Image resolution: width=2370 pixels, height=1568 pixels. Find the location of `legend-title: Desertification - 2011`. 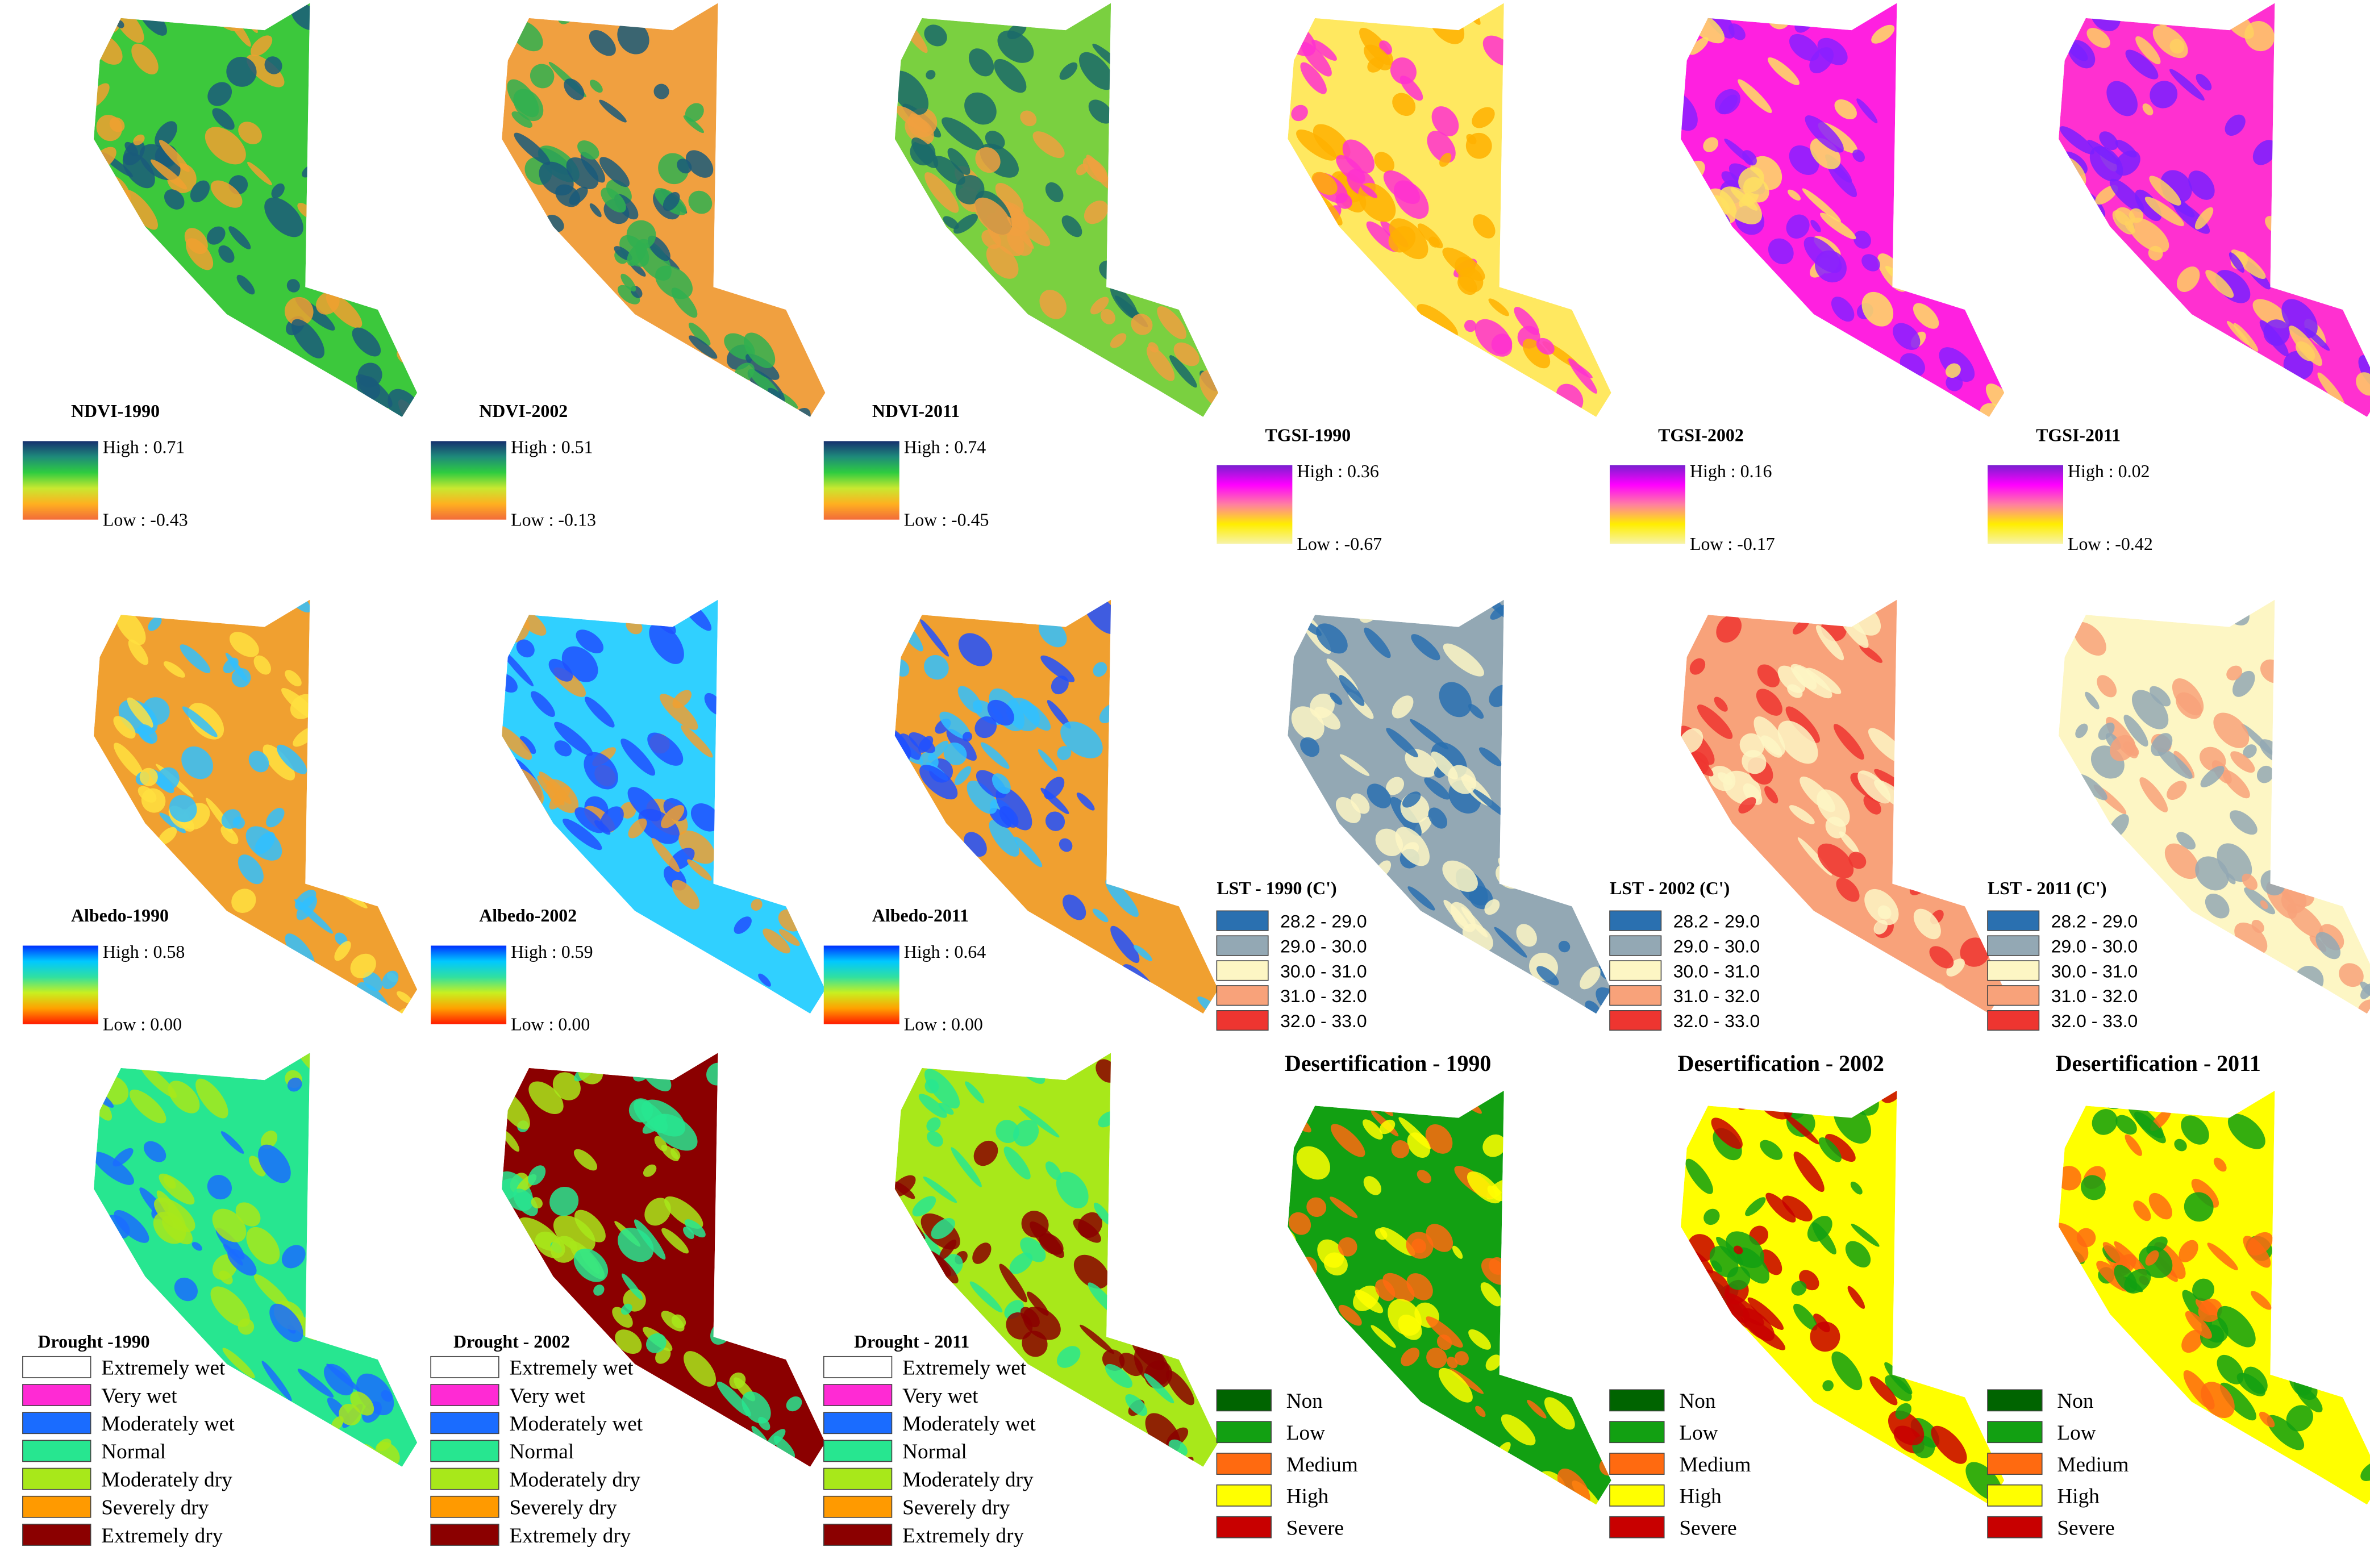

legend-title: Desertification - 2011 is located at coordinates (2158, 1063).